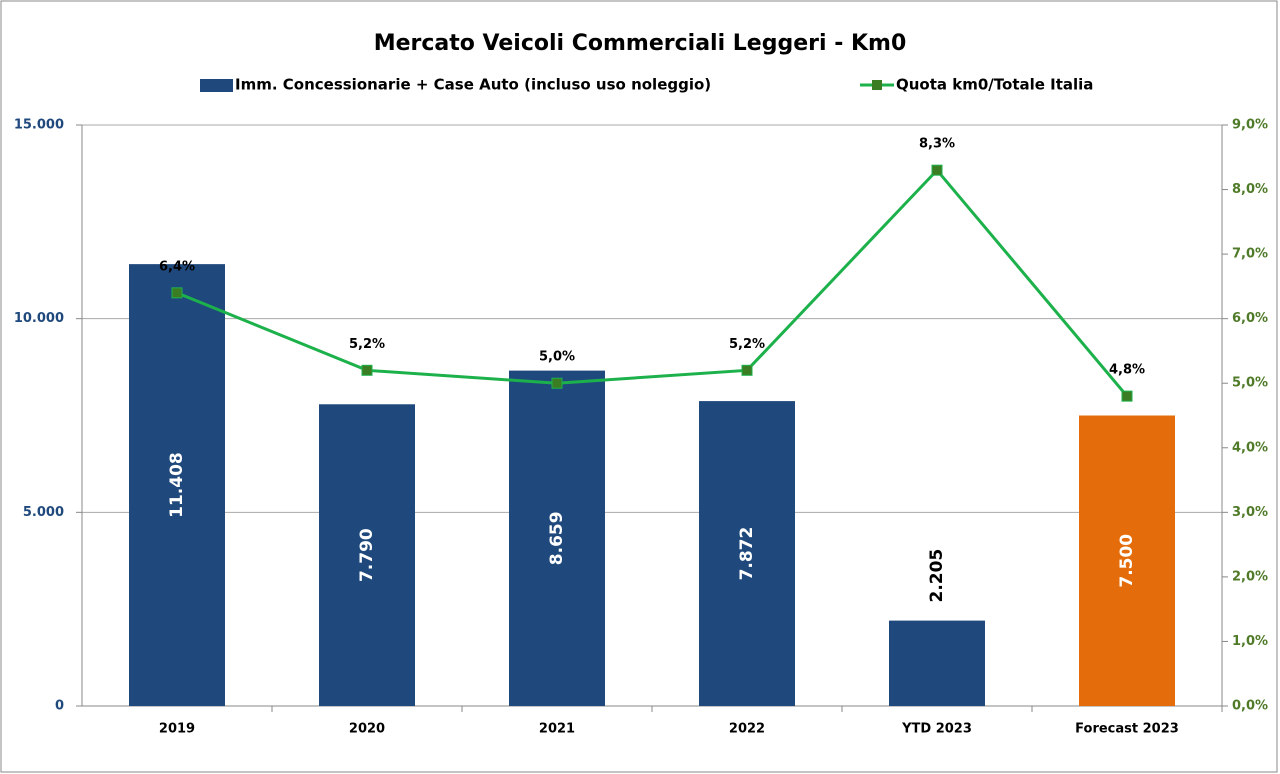  I want to click on y-tick-label: 15.000, so click(39, 125).